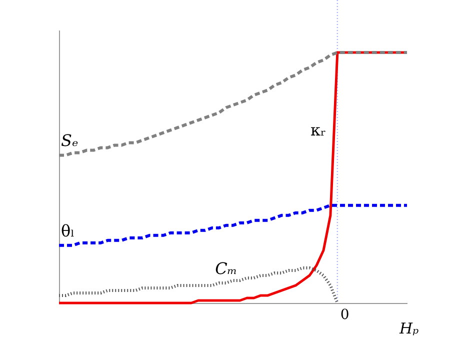 The height and width of the screenshot is (348, 452). What do you see at coordinates (345, 315) in the screenshot?
I see `text: 0` at bounding box center [345, 315].